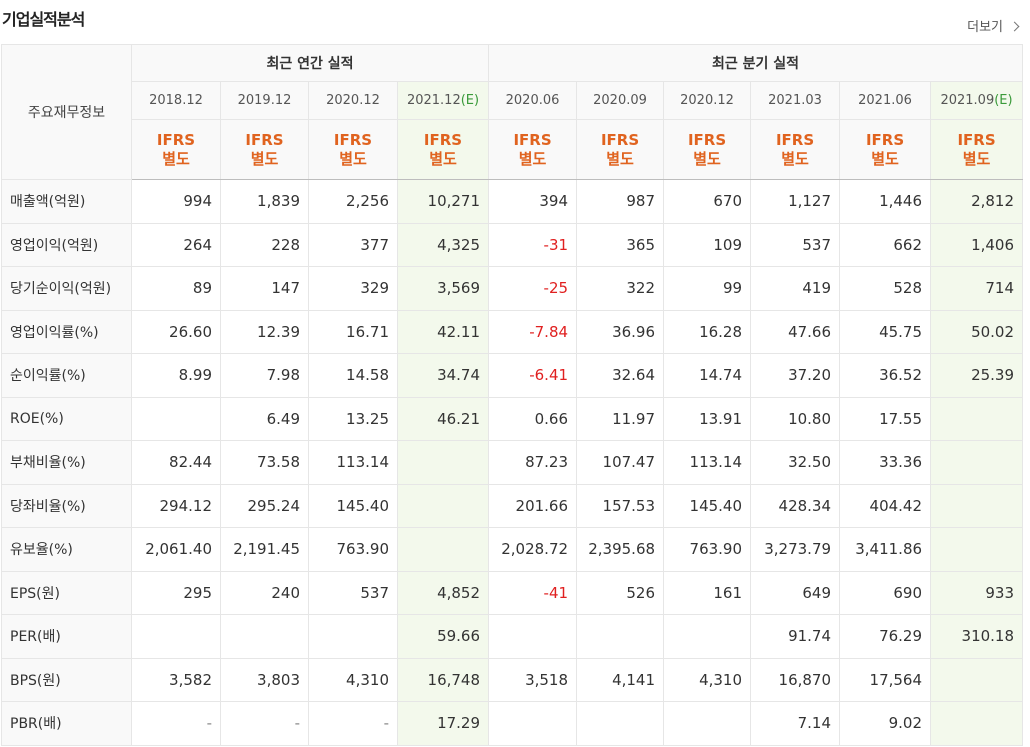 The height and width of the screenshot is (747, 1030). What do you see at coordinates (443, 723) in the screenshot?
I see `value-cell: 17.29` at bounding box center [443, 723].